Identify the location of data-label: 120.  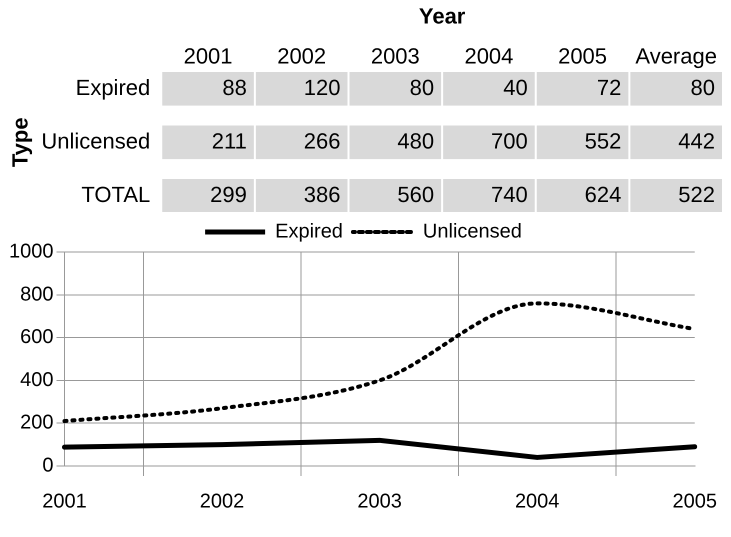
(322, 87).